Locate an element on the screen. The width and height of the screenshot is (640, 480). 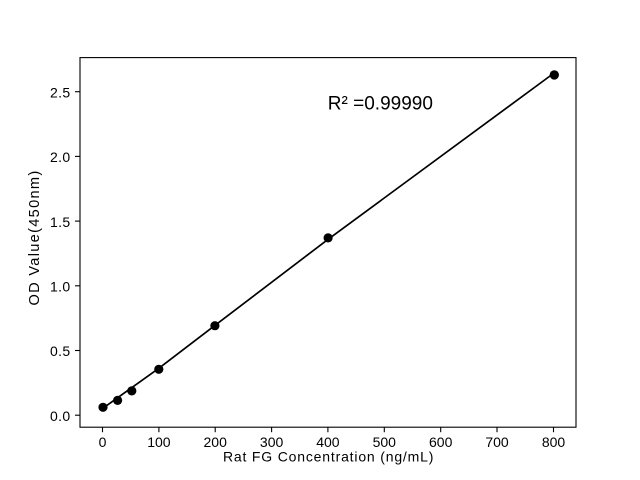
svg-text: 400 is located at coordinates (328, 442).